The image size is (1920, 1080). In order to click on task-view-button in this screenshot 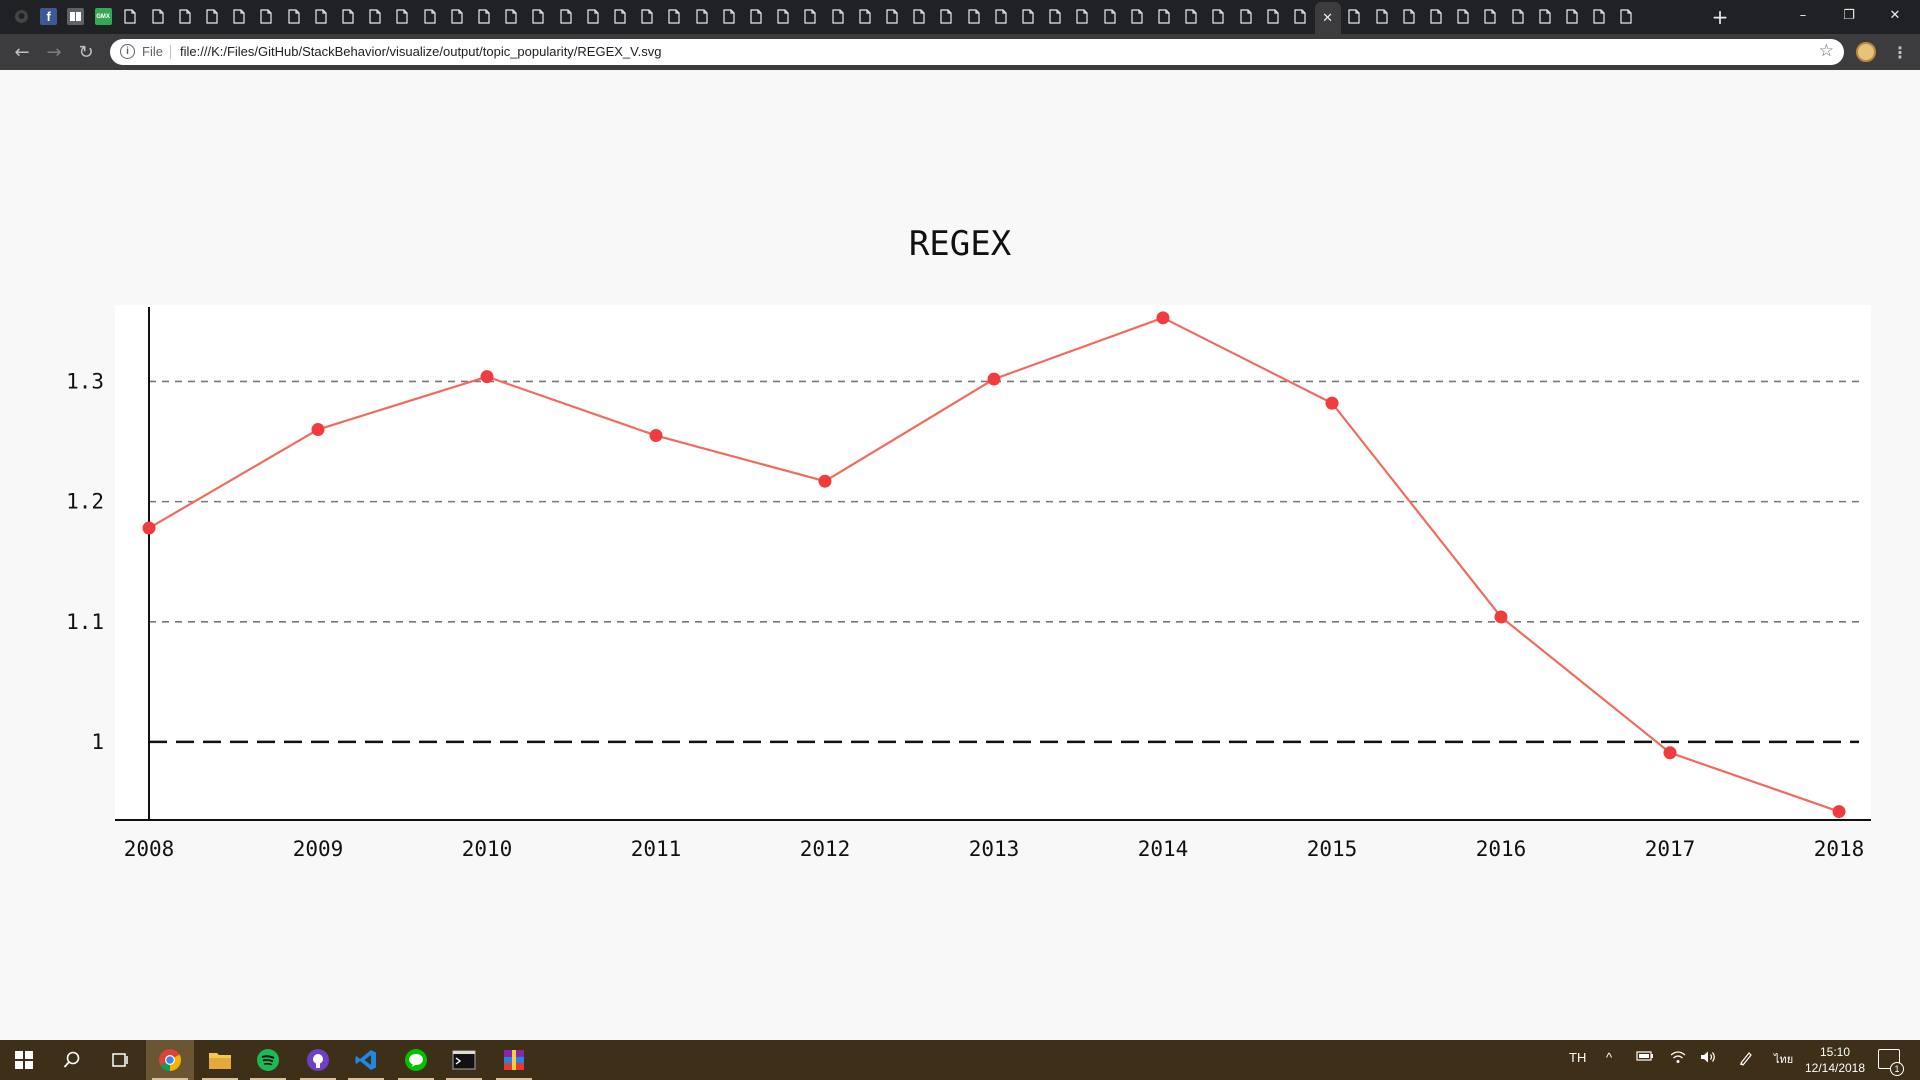, I will do `click(120, 1060)`.